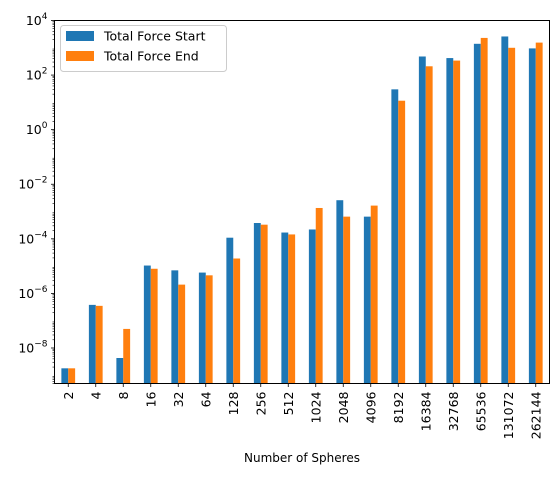 Image resolution: width=559 pixels, height=478 pixels. Describe the element at coordinates (425, 411) in the screenshot. I see `x-tick-label: 16384` at that location.